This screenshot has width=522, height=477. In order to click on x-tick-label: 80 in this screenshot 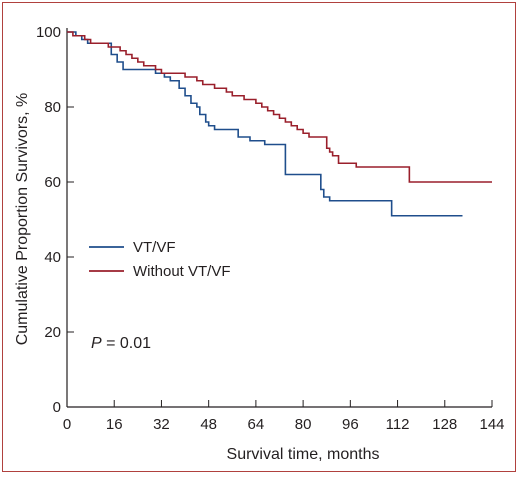, I will do `click(303, 424)`.